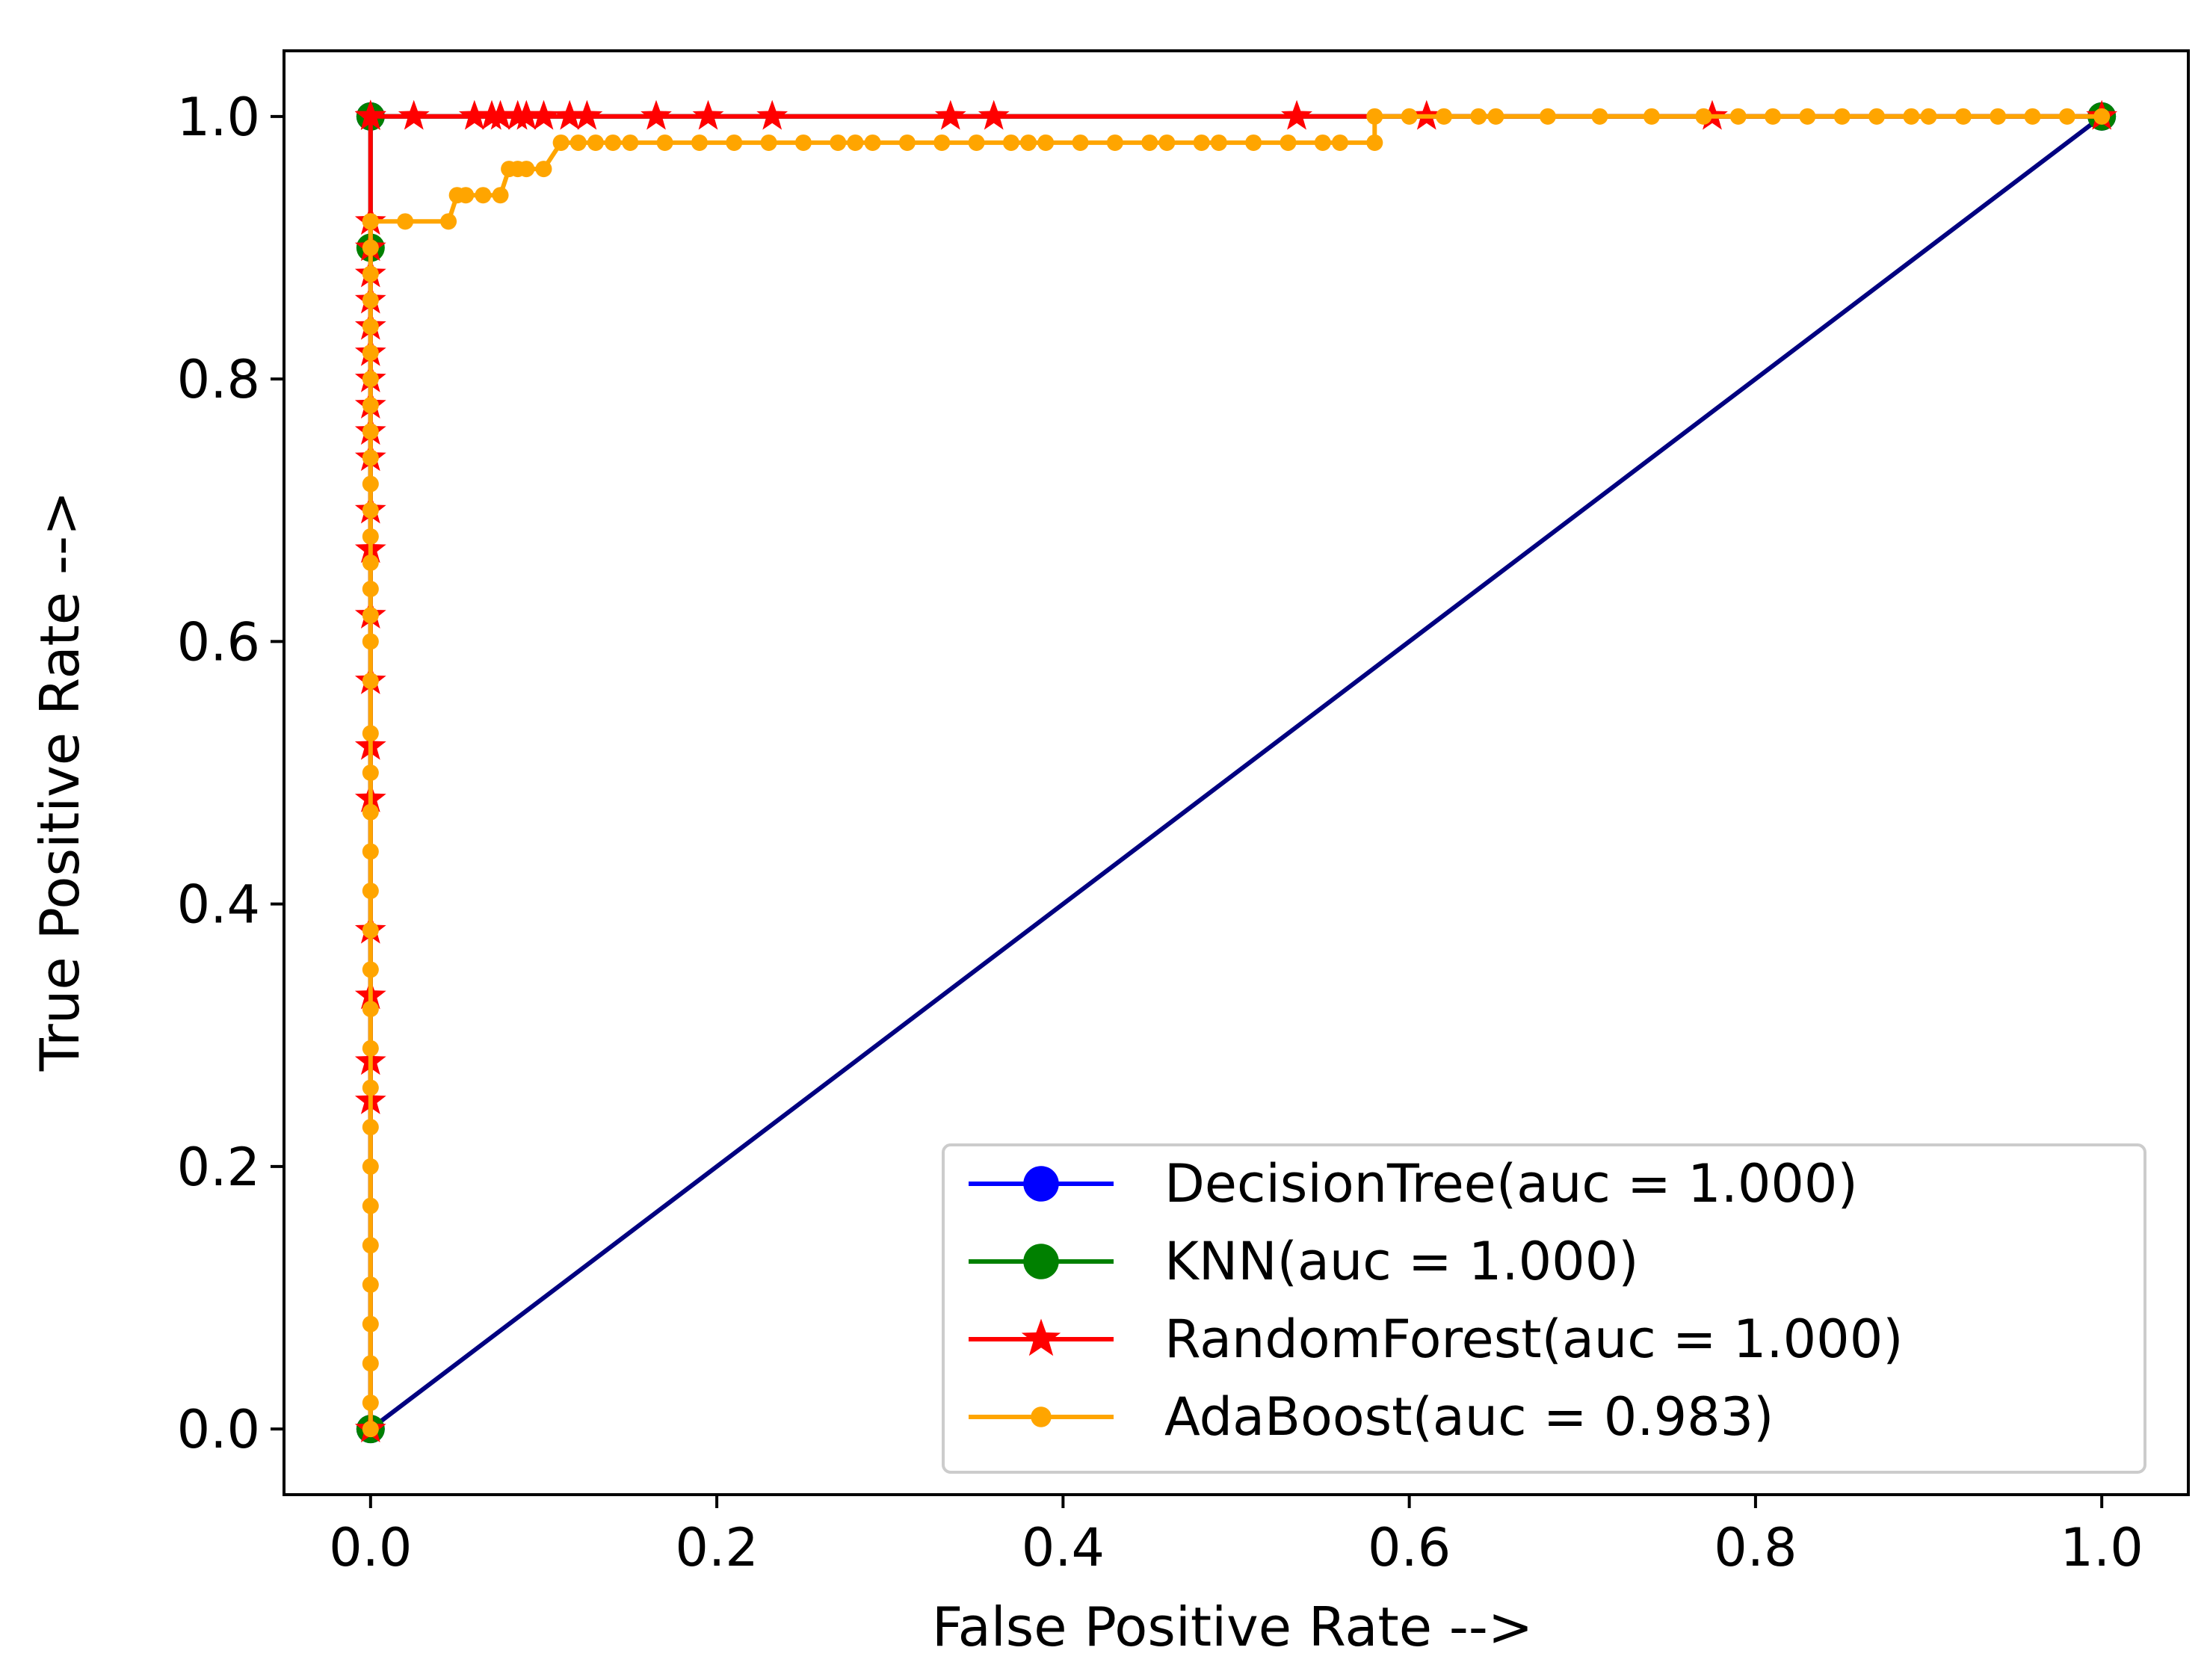 The height and width of the screenshot is (1680, 2210). Describe the element at coordinates (1041, 1261) in the screenshot. I see `legend-marker-knn` at that location.